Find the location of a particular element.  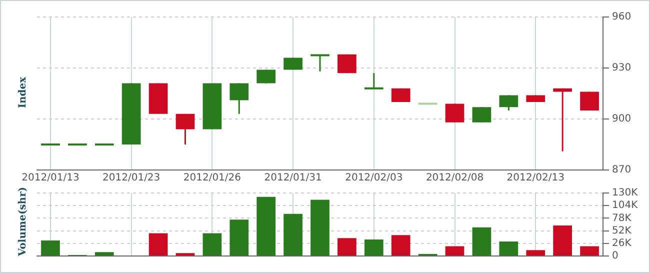

y-tick-label: 930 is located at coordinates (622, 68).